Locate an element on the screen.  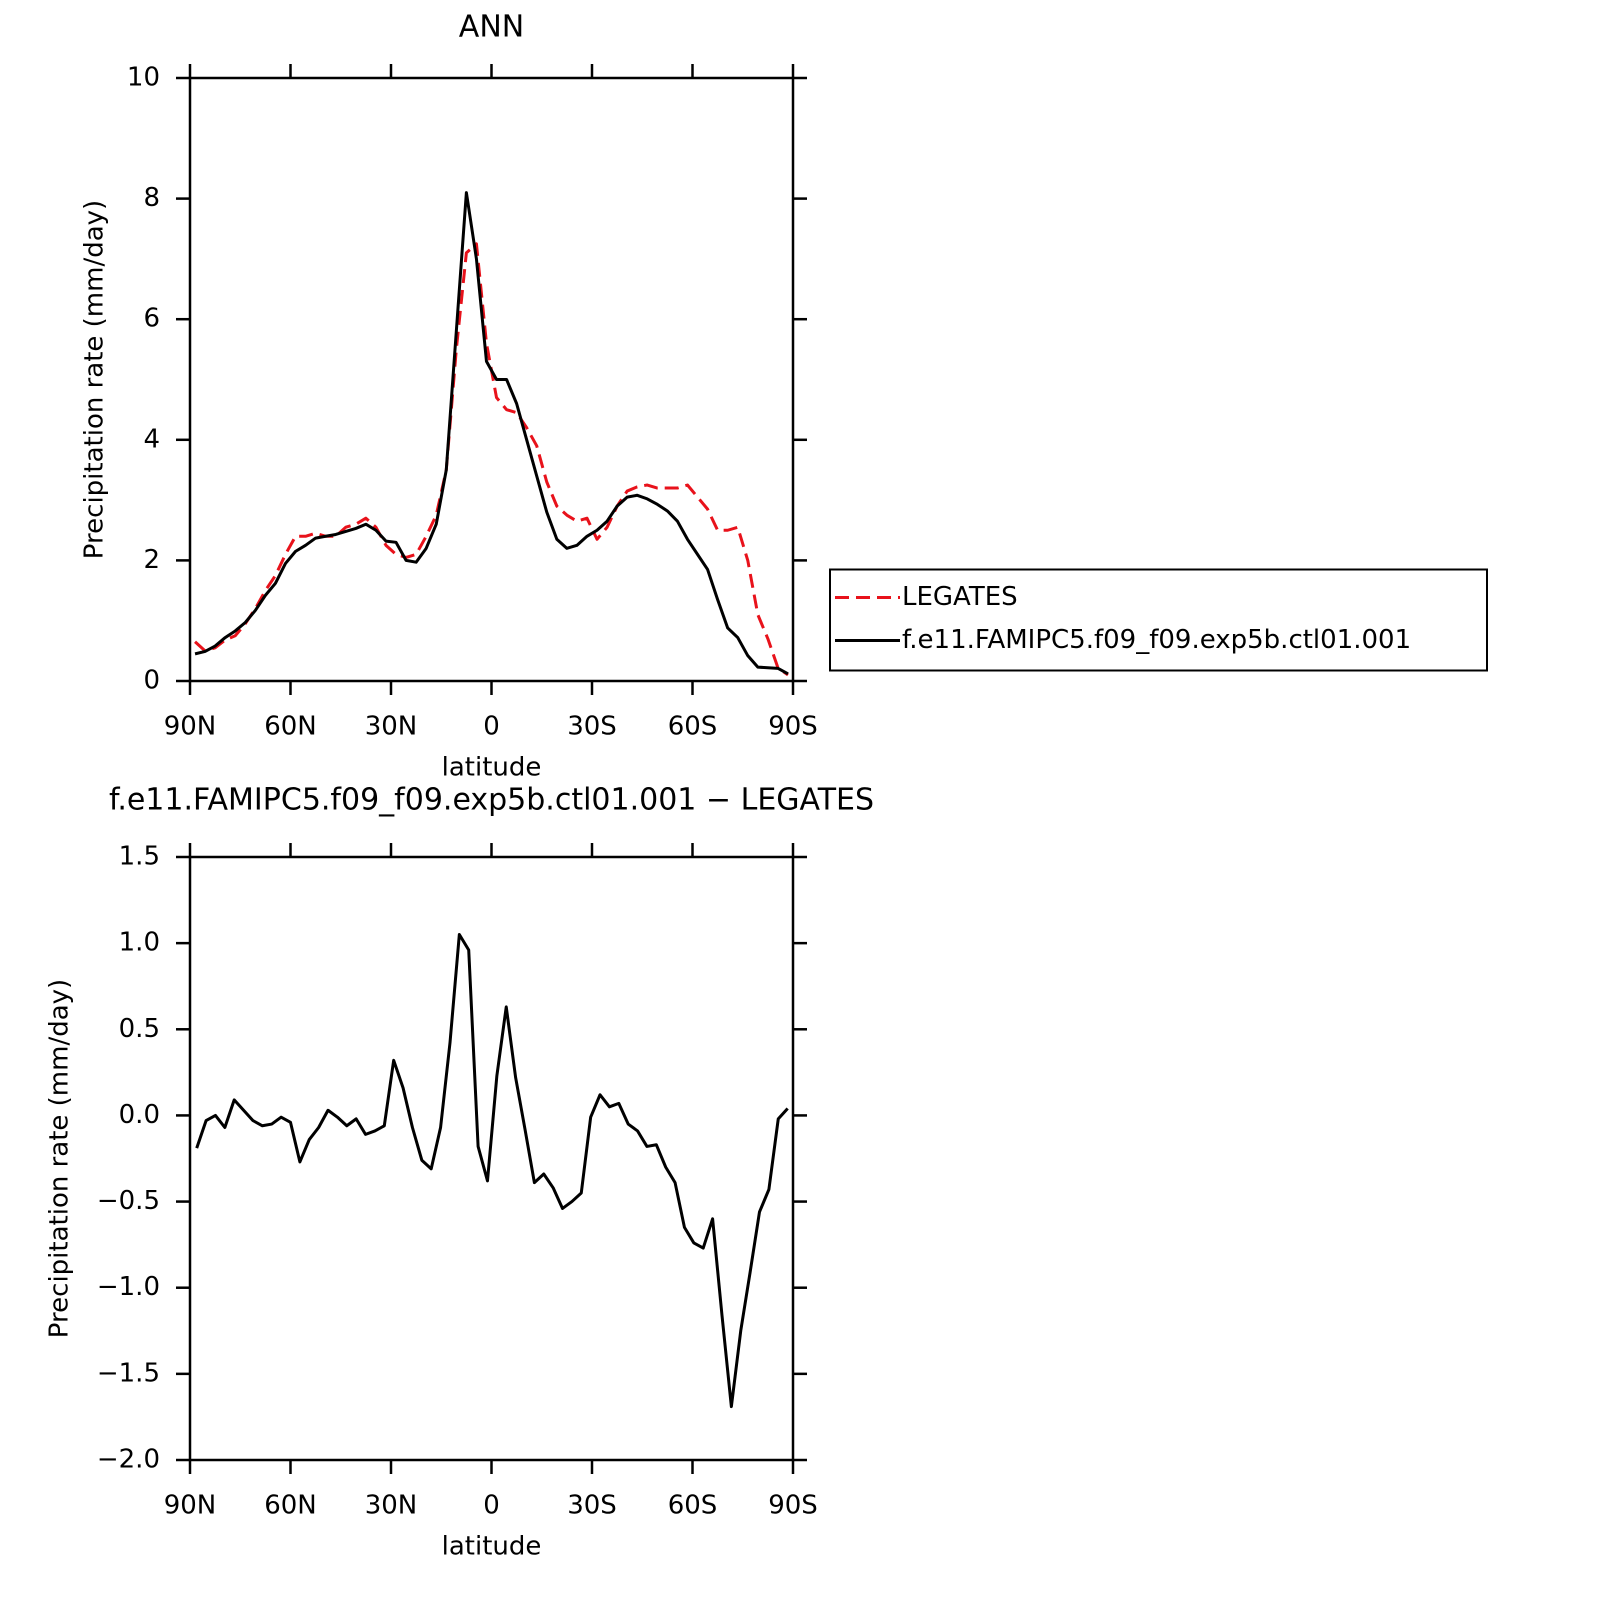
y-tick-label: 0.0 is located at coordinates (139, 1115).